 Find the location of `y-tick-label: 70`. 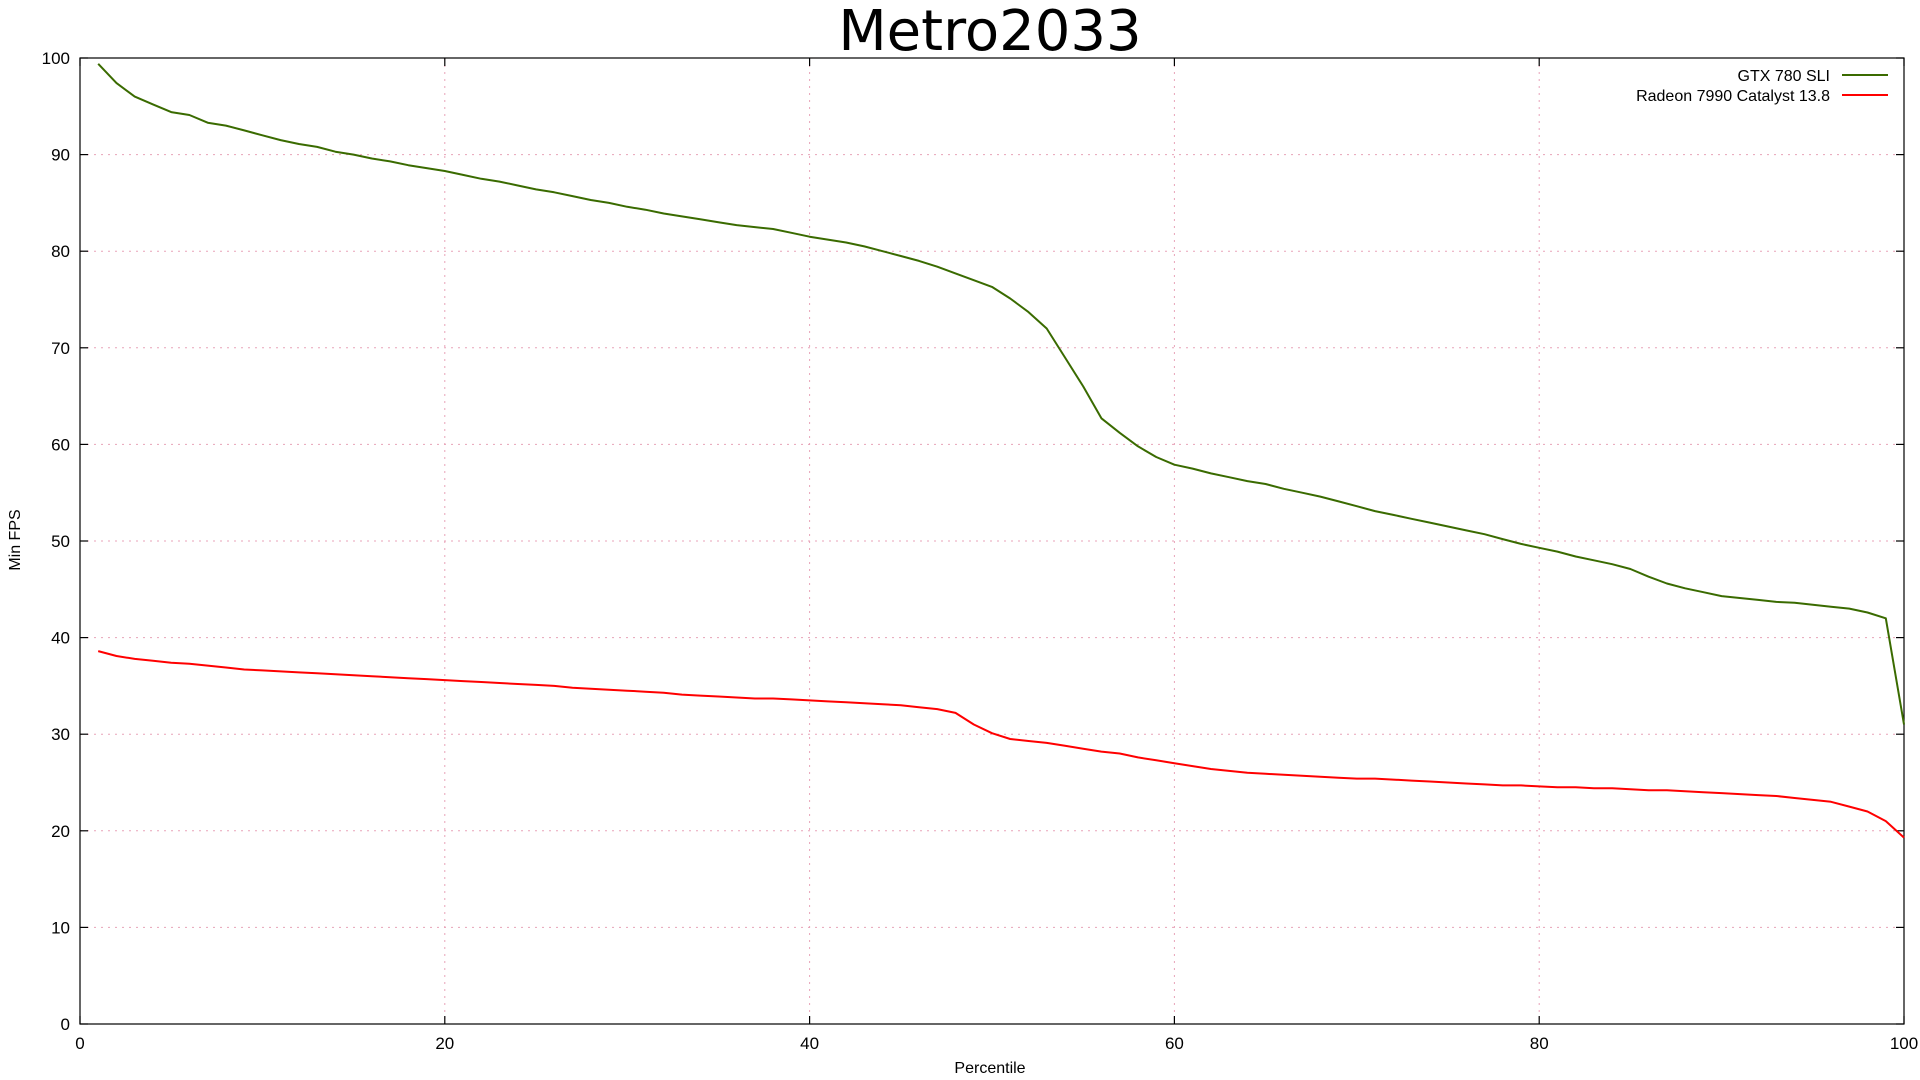

y-tick-label: 70 is located at coordinates (60, 348).